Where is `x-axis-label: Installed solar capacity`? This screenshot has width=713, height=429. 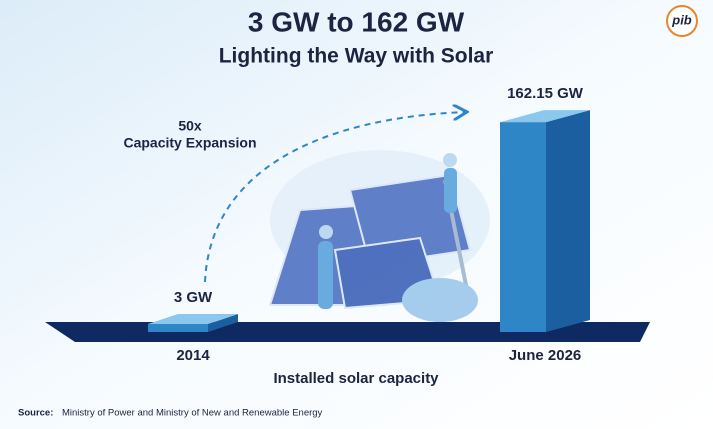
x-axis-label: Installed solar capacity is located at coordinates (356, 378).